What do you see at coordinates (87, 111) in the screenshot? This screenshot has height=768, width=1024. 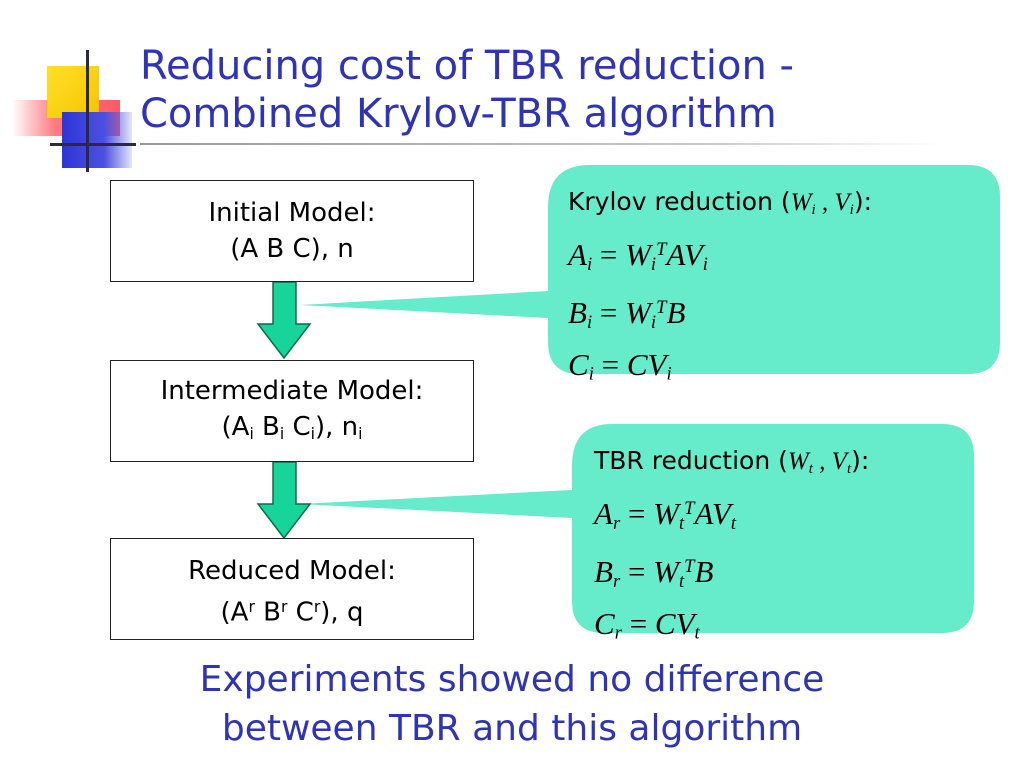 I see `logo-vertical-line` at bounding box center [87, 111].